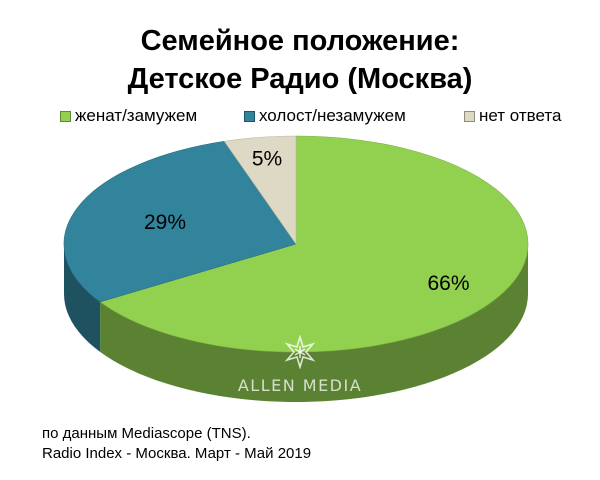  Describe the element at coordinates (469, 116) in the screenshot. I see `legend-swatch-no-answer` at that location.